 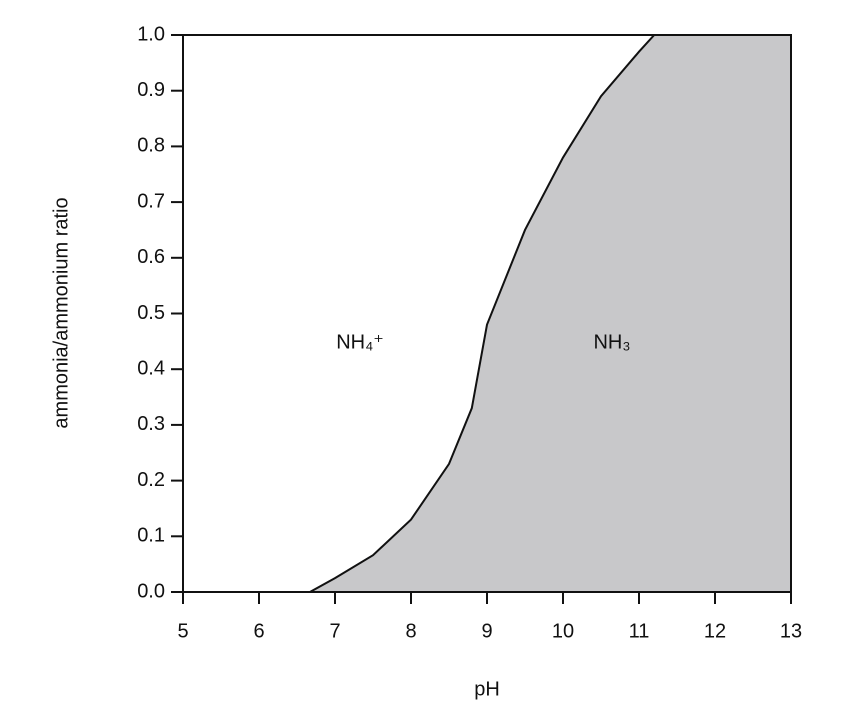 What do you see at coordinates (151, 34) in the screenshot?
I see `y-tick-label: 1.0` at bounding box center [151, 34].